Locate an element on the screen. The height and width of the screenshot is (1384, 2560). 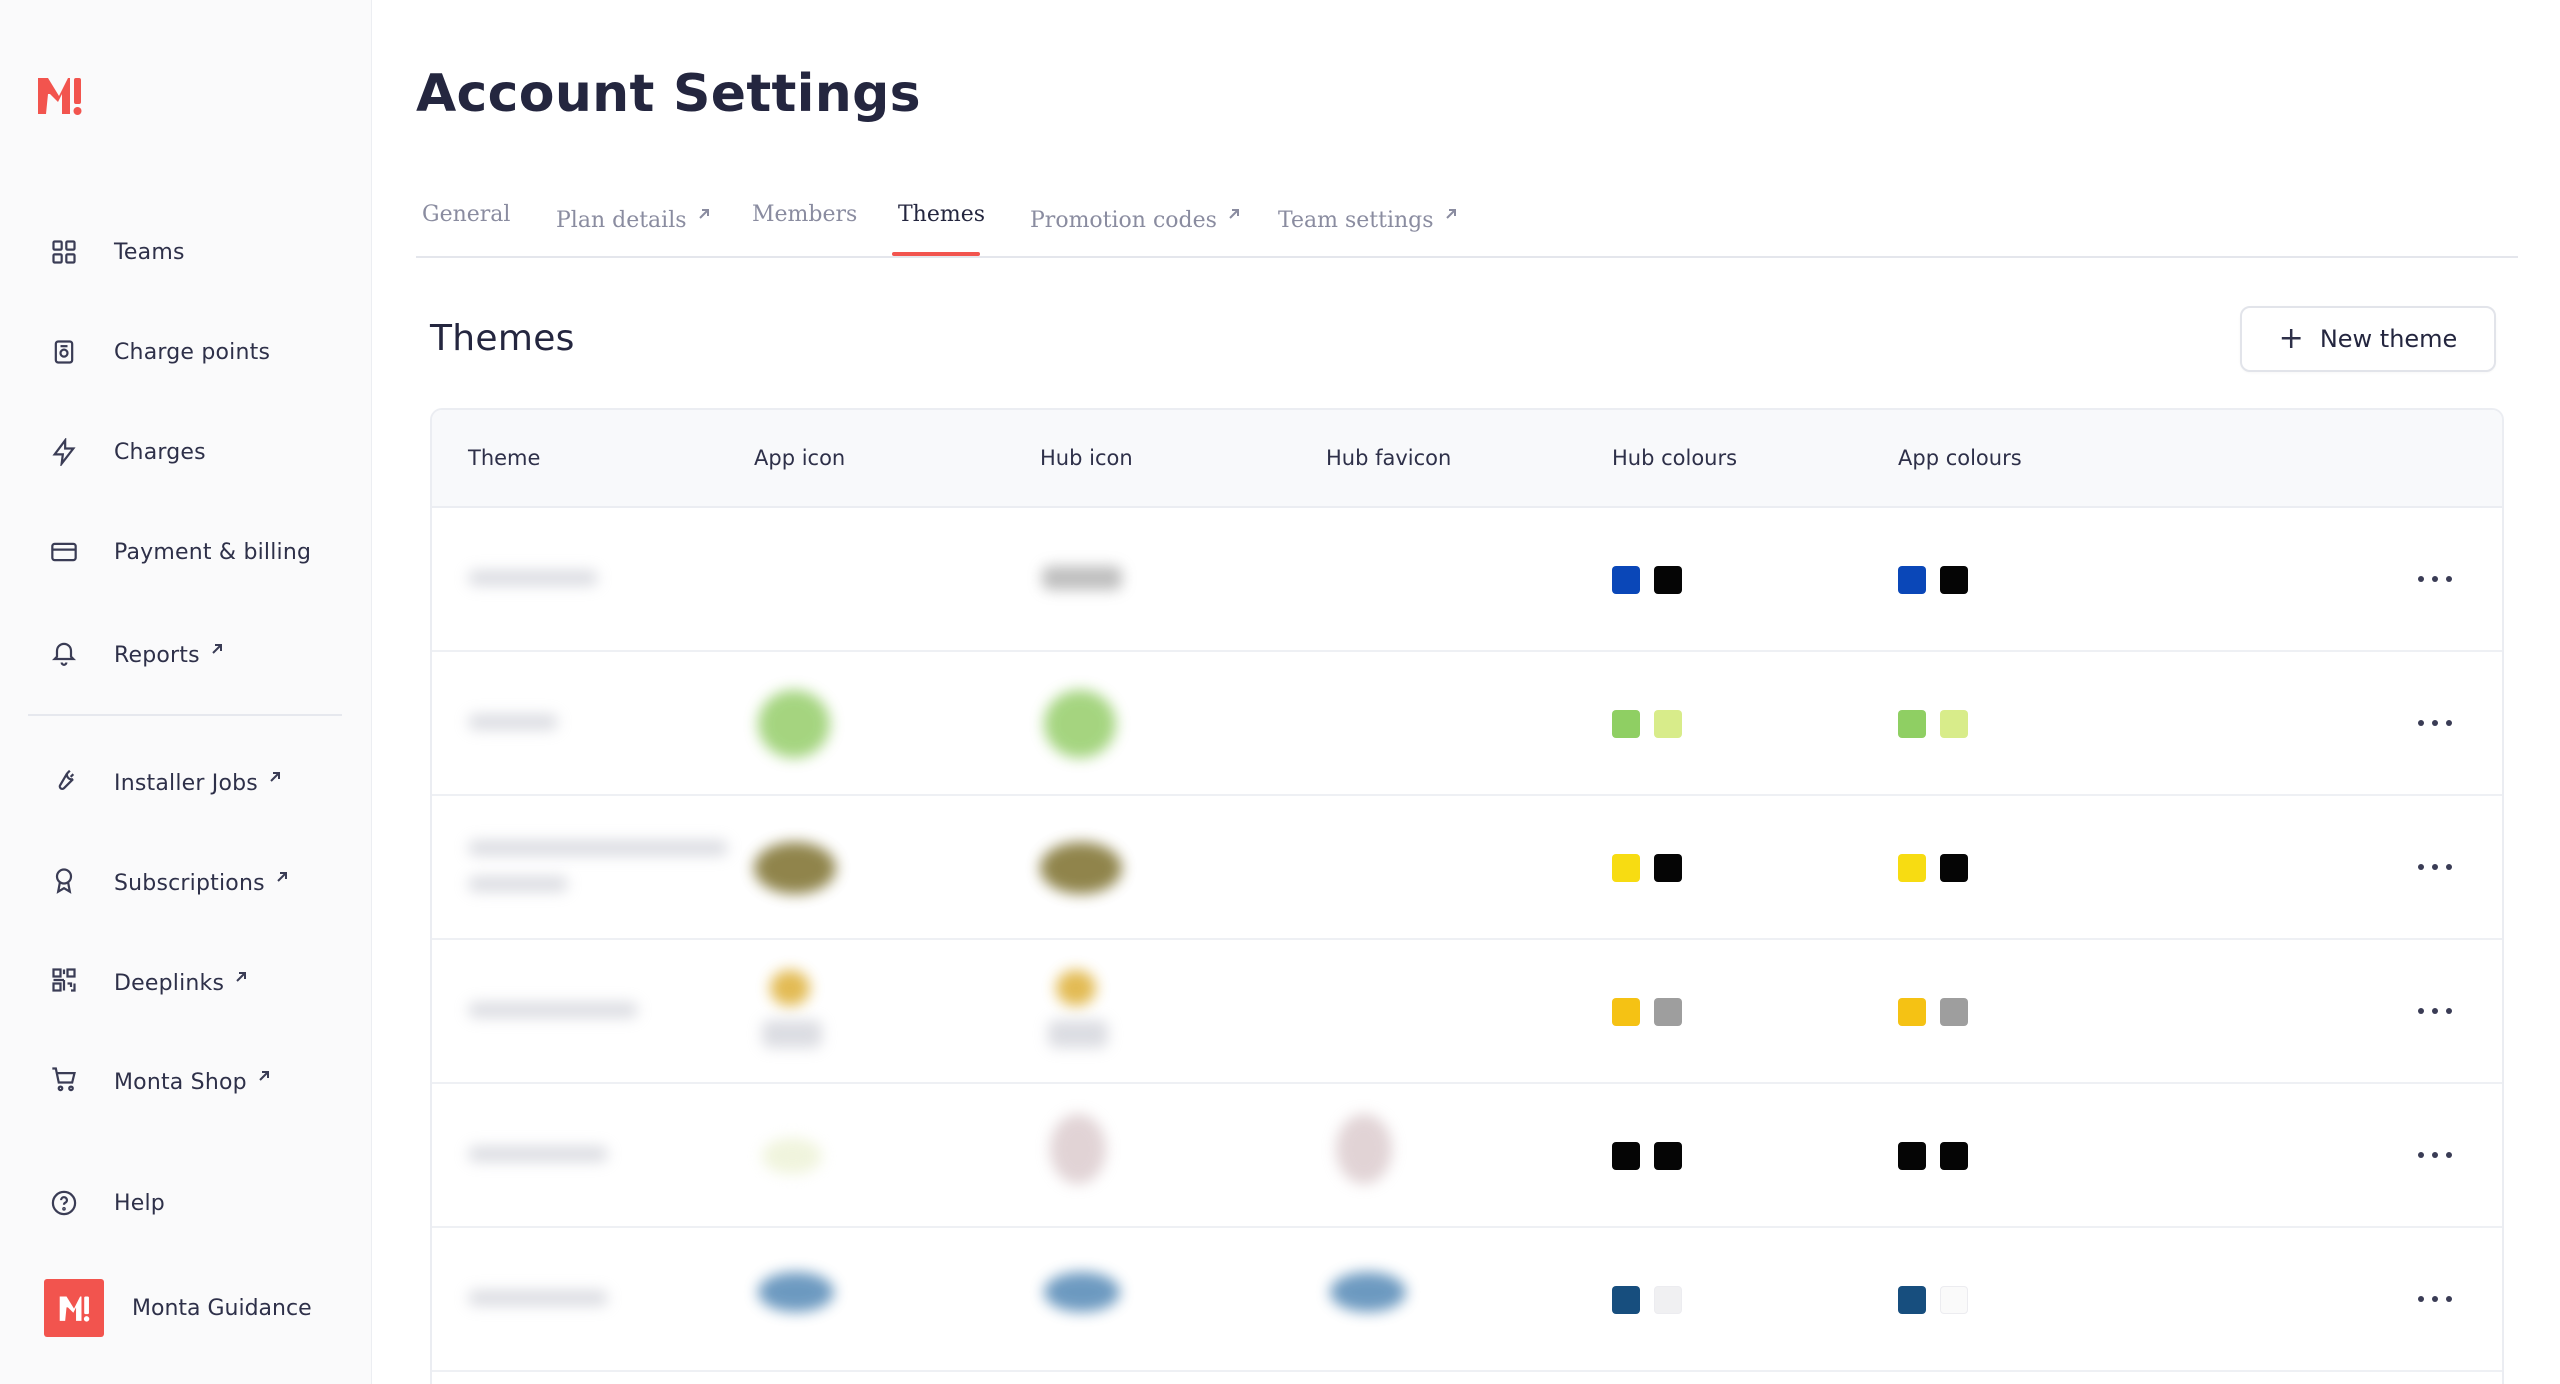
column-header: Theme is located at coordinates (504, 458).